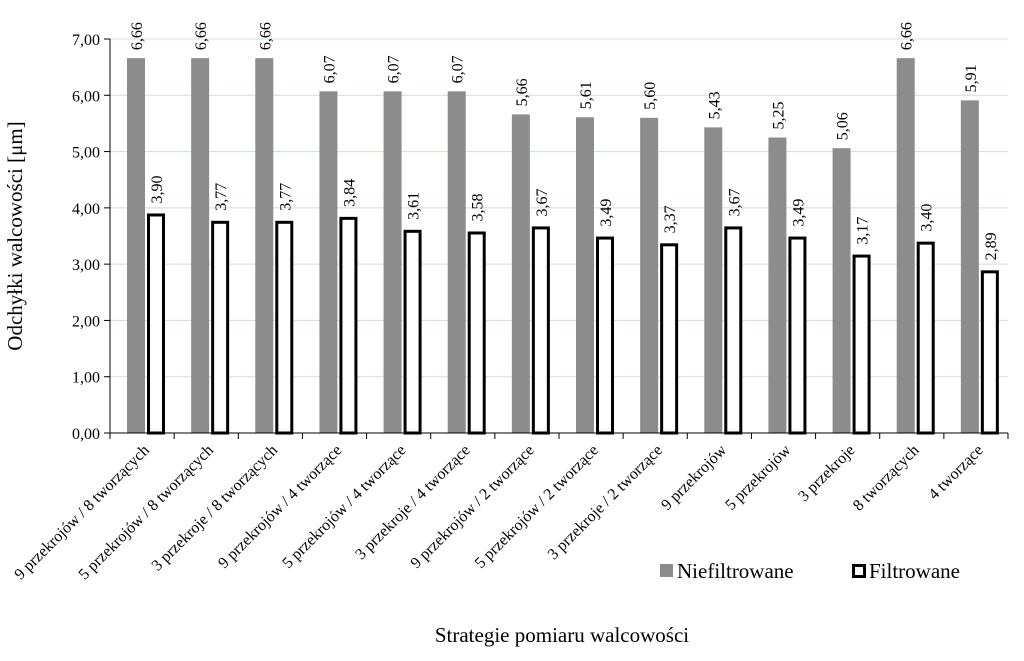  I want to click on x-category-label: 3 przekroje / 4 tworzące, so click(412, 502).